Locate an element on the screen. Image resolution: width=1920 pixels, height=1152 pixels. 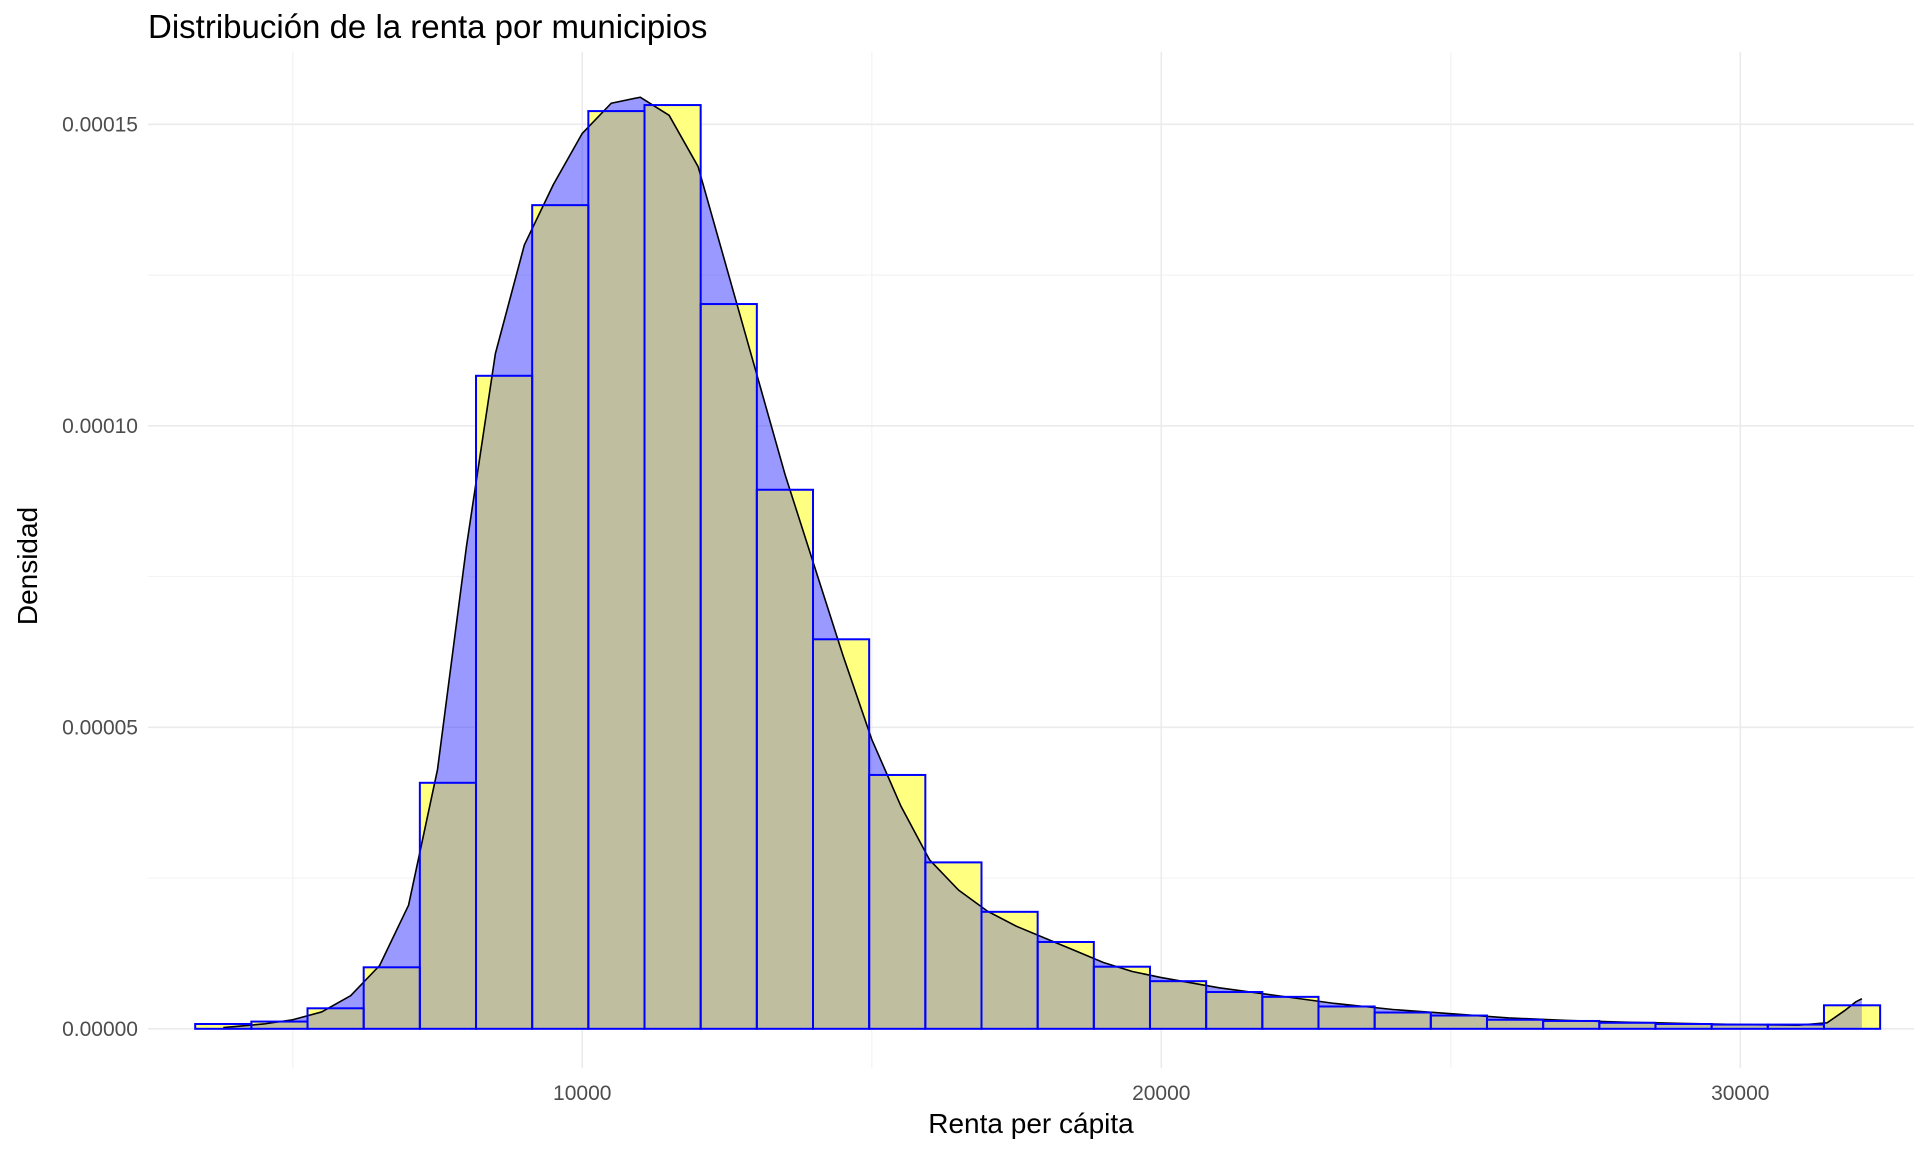
chart-title: Distribución de la renta por municipios is located at coordinates (428, 26).